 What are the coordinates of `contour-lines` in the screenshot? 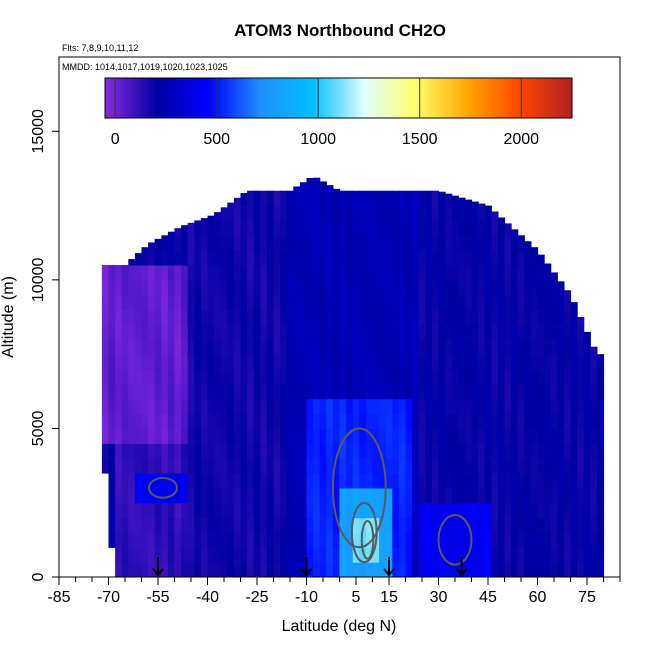 It's located at (310, 496).